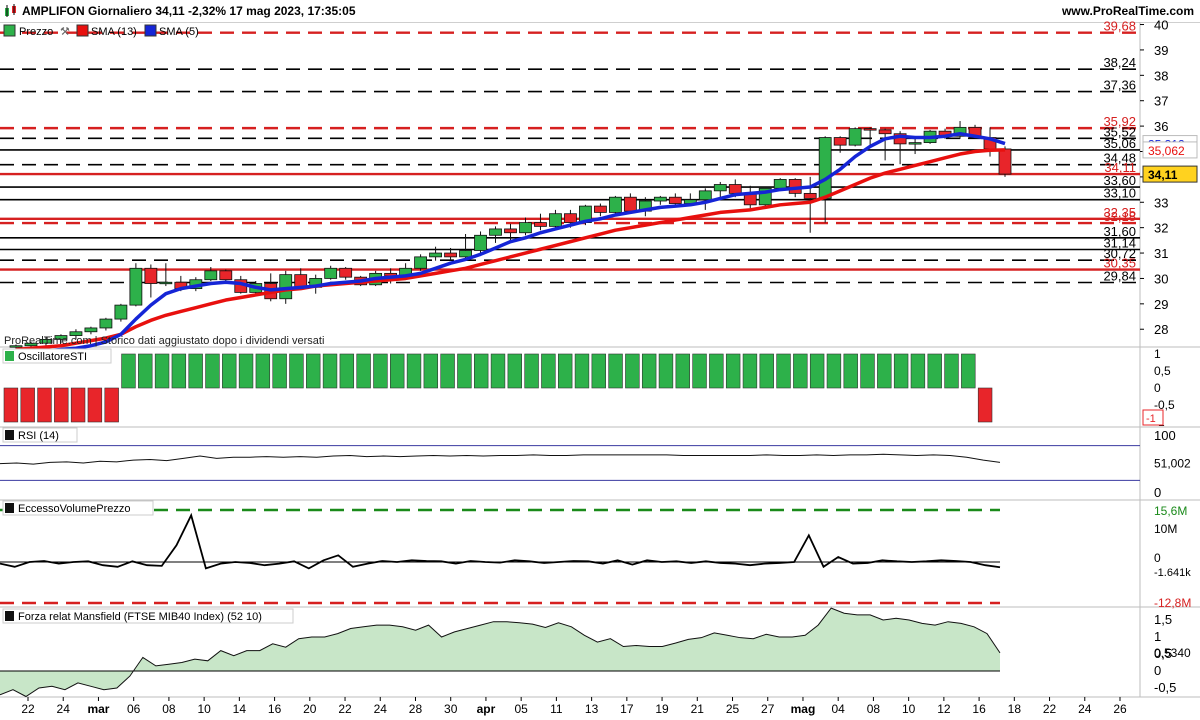  Describe the element at coordinates (1119, 243) in the screenshot. I see `level-label: 31,14` at that location.